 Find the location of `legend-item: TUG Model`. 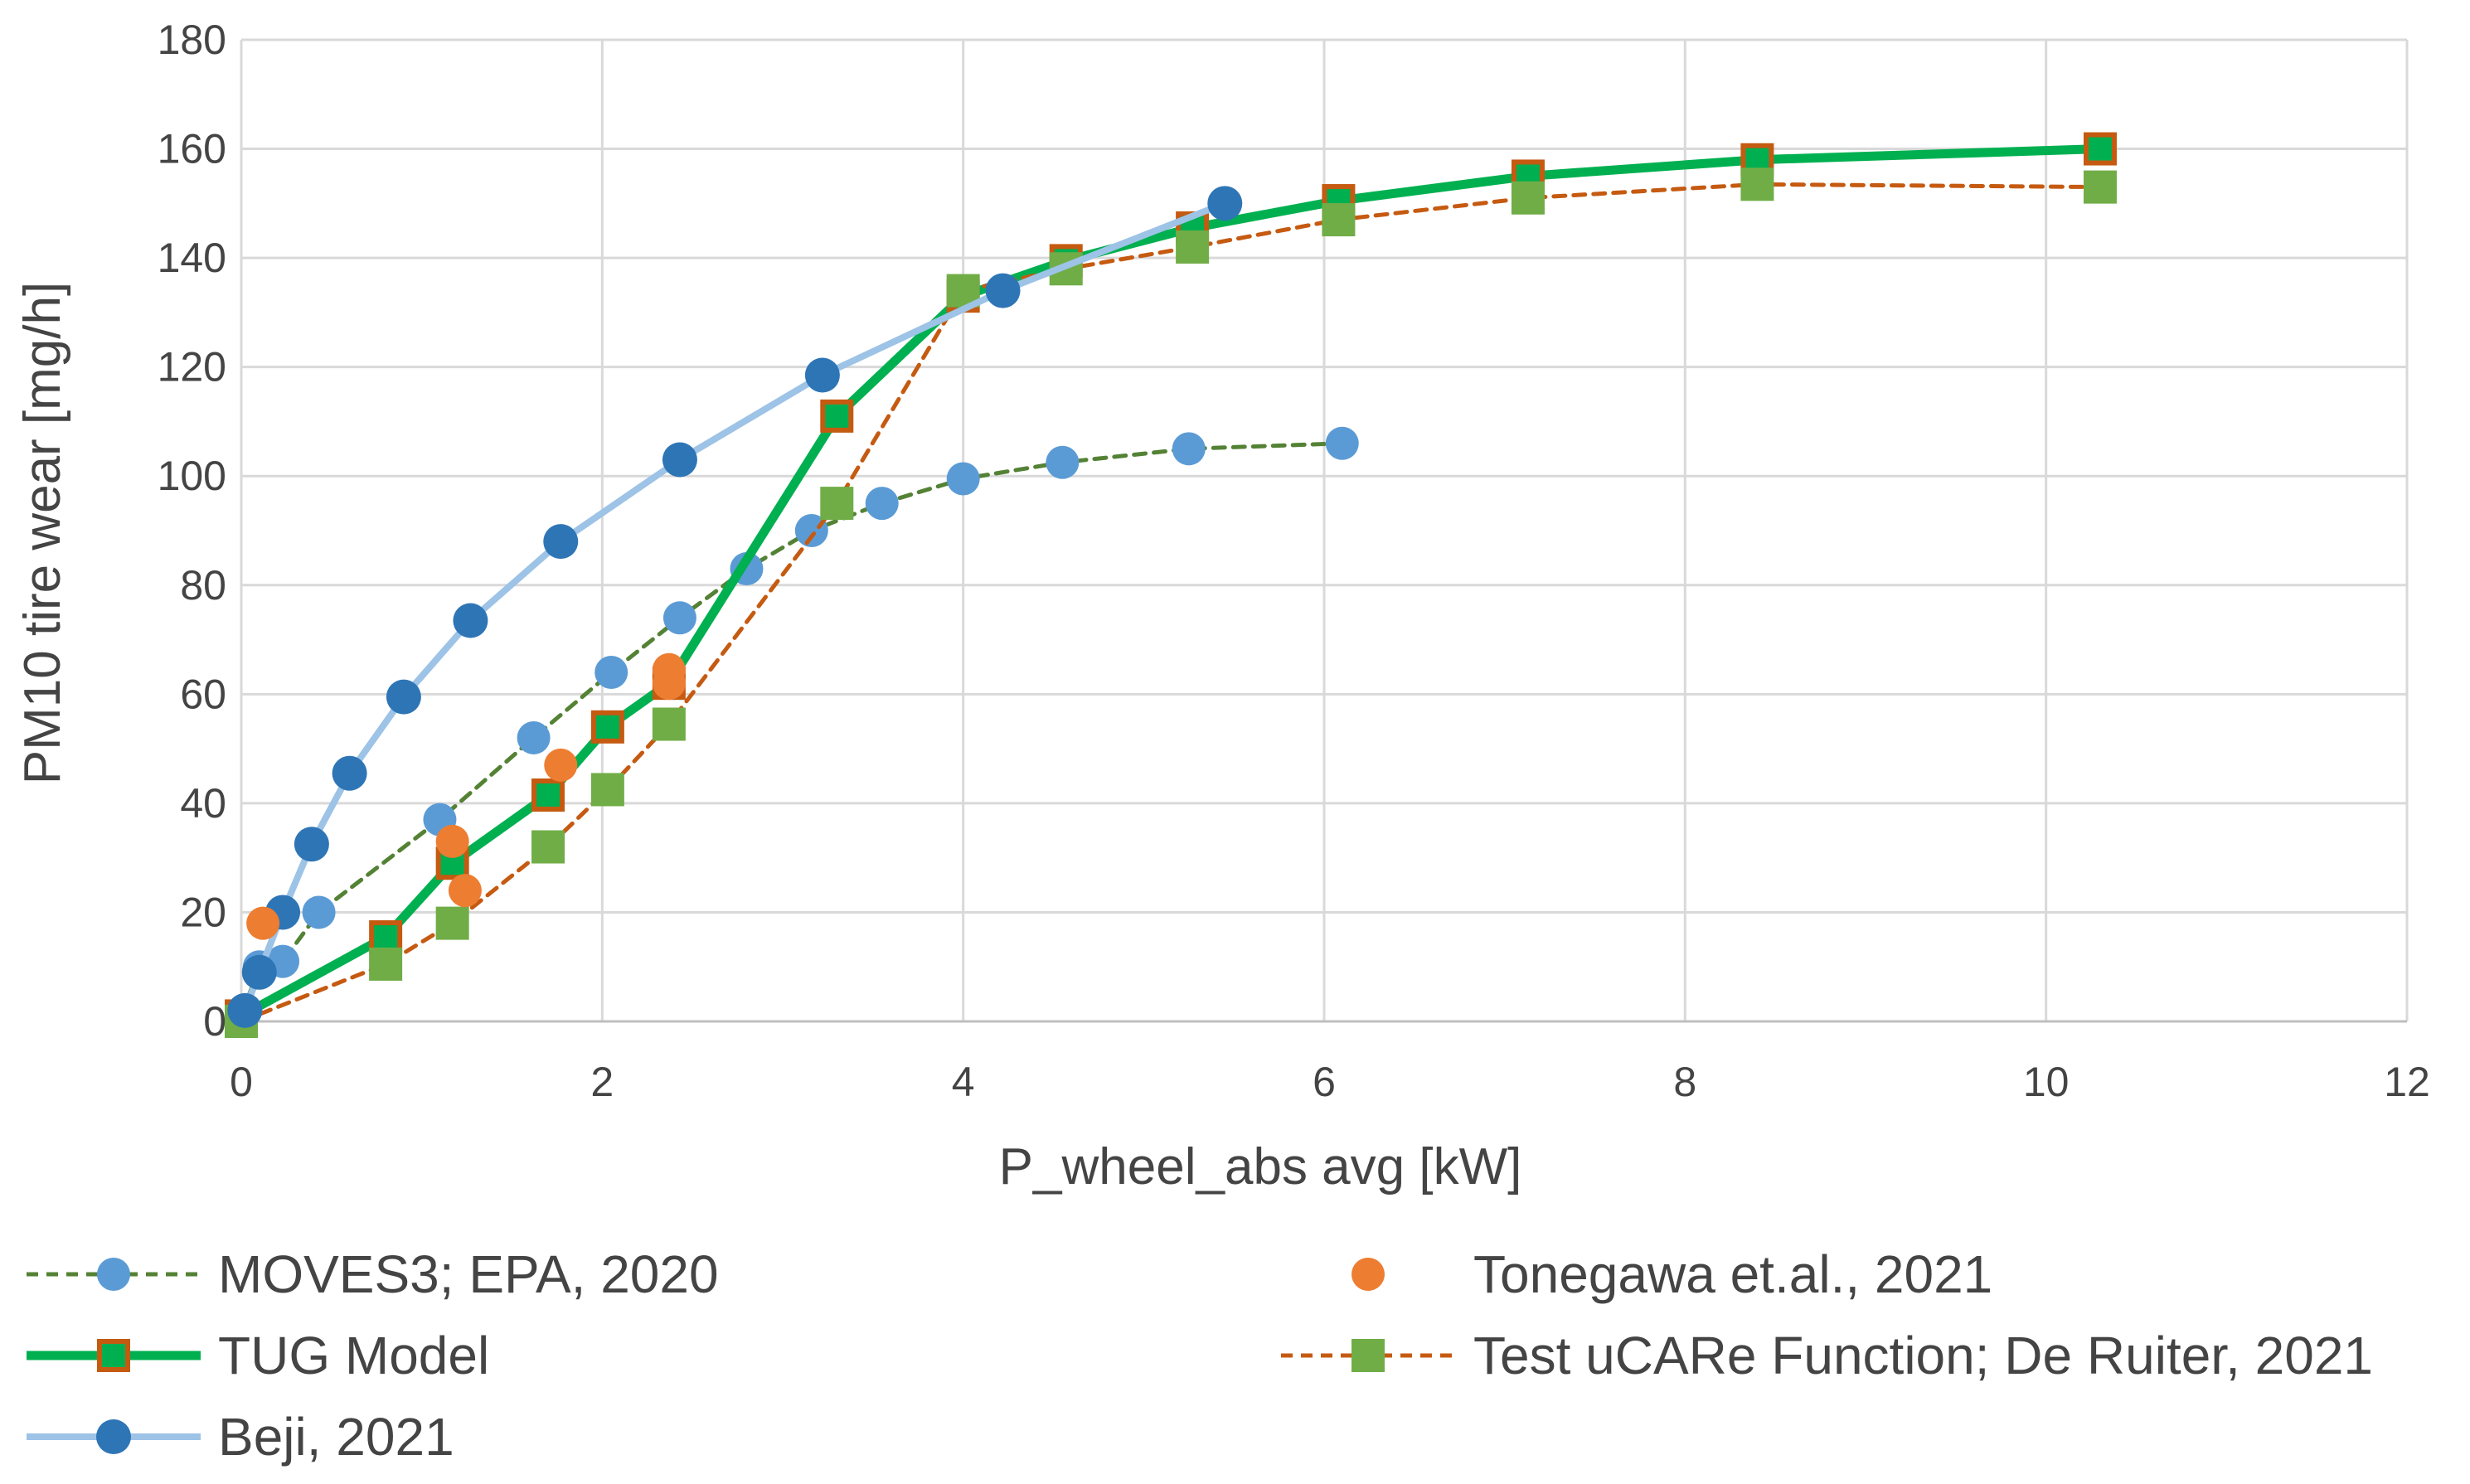

legend-item: TUG Model is located at coordinates (258, 1355).